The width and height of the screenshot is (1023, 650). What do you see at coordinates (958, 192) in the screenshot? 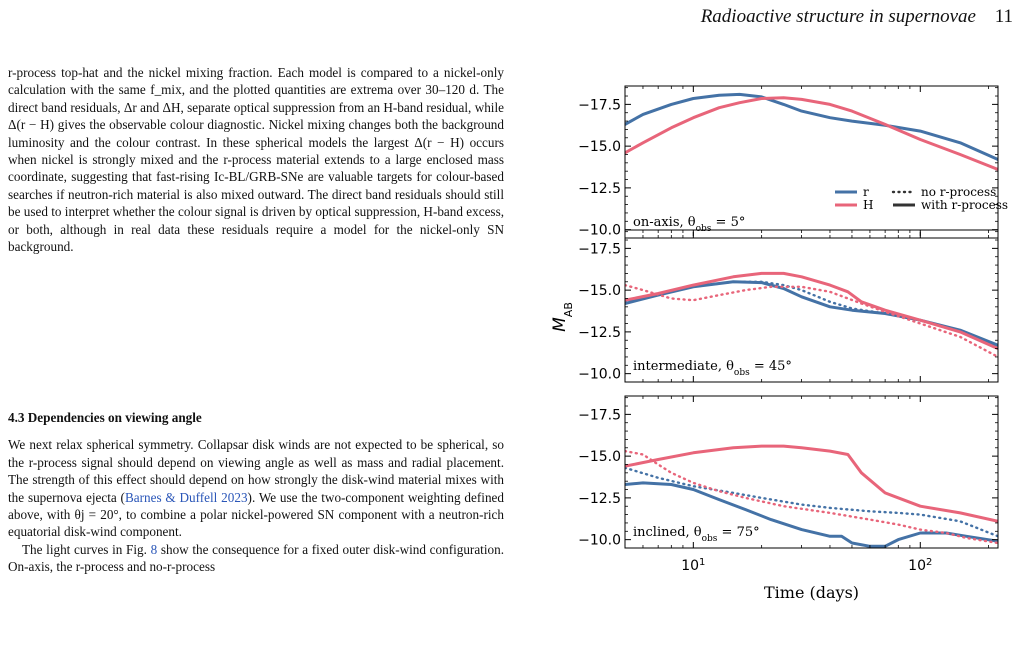
I see `legend-label-no-rprocess: no r-process` at bounding box center [958, 192].